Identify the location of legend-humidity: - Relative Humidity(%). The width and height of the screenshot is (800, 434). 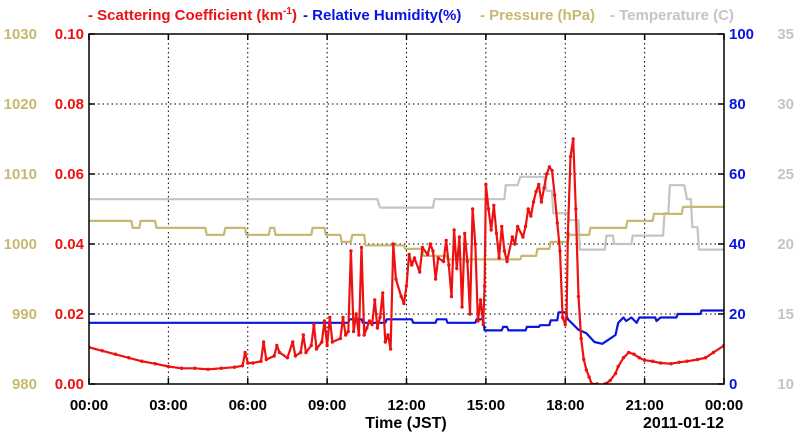
(382, 15).